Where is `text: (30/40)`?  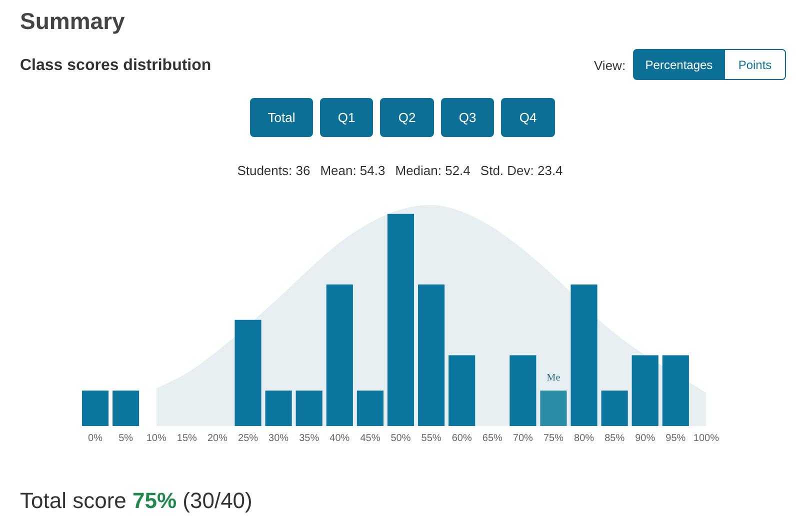
text: (30/40) is located at coordinates (217, 500).